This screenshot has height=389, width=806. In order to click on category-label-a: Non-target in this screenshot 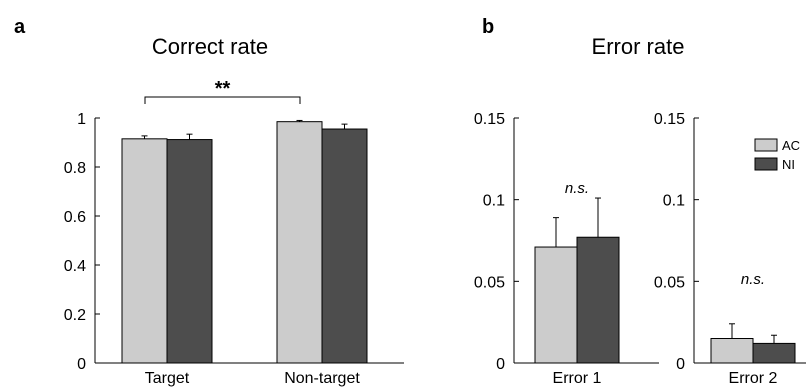, I will do `click(322, 378)`.